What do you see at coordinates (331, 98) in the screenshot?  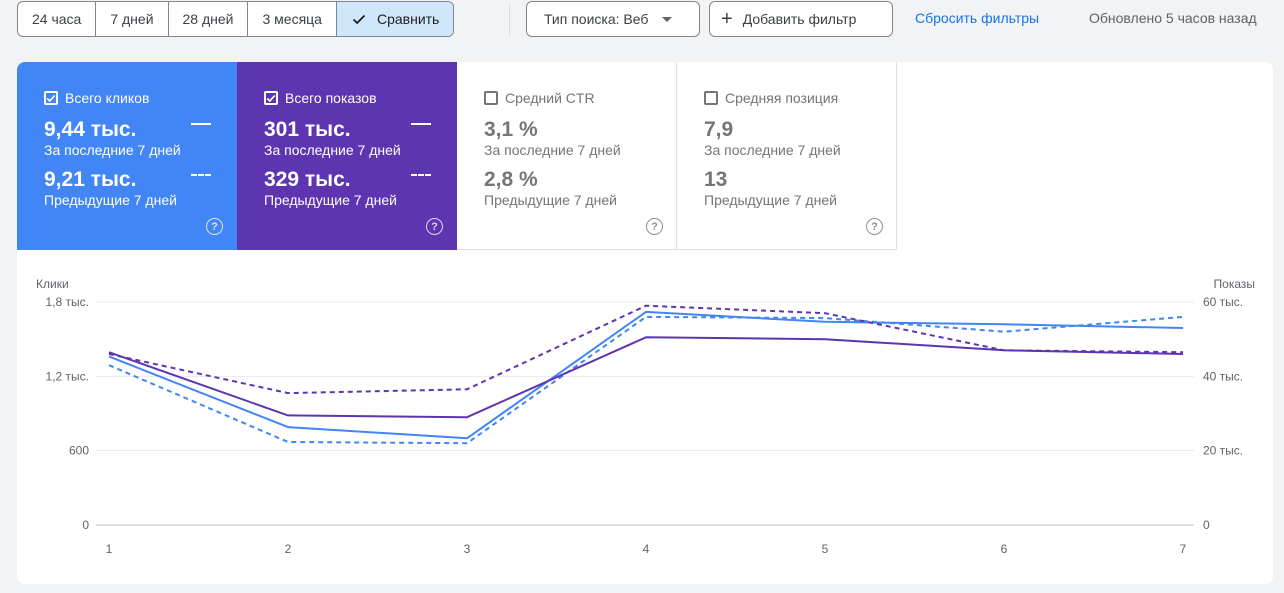 I see `metric-label: Всего показов` at bounding box center [331, 98].